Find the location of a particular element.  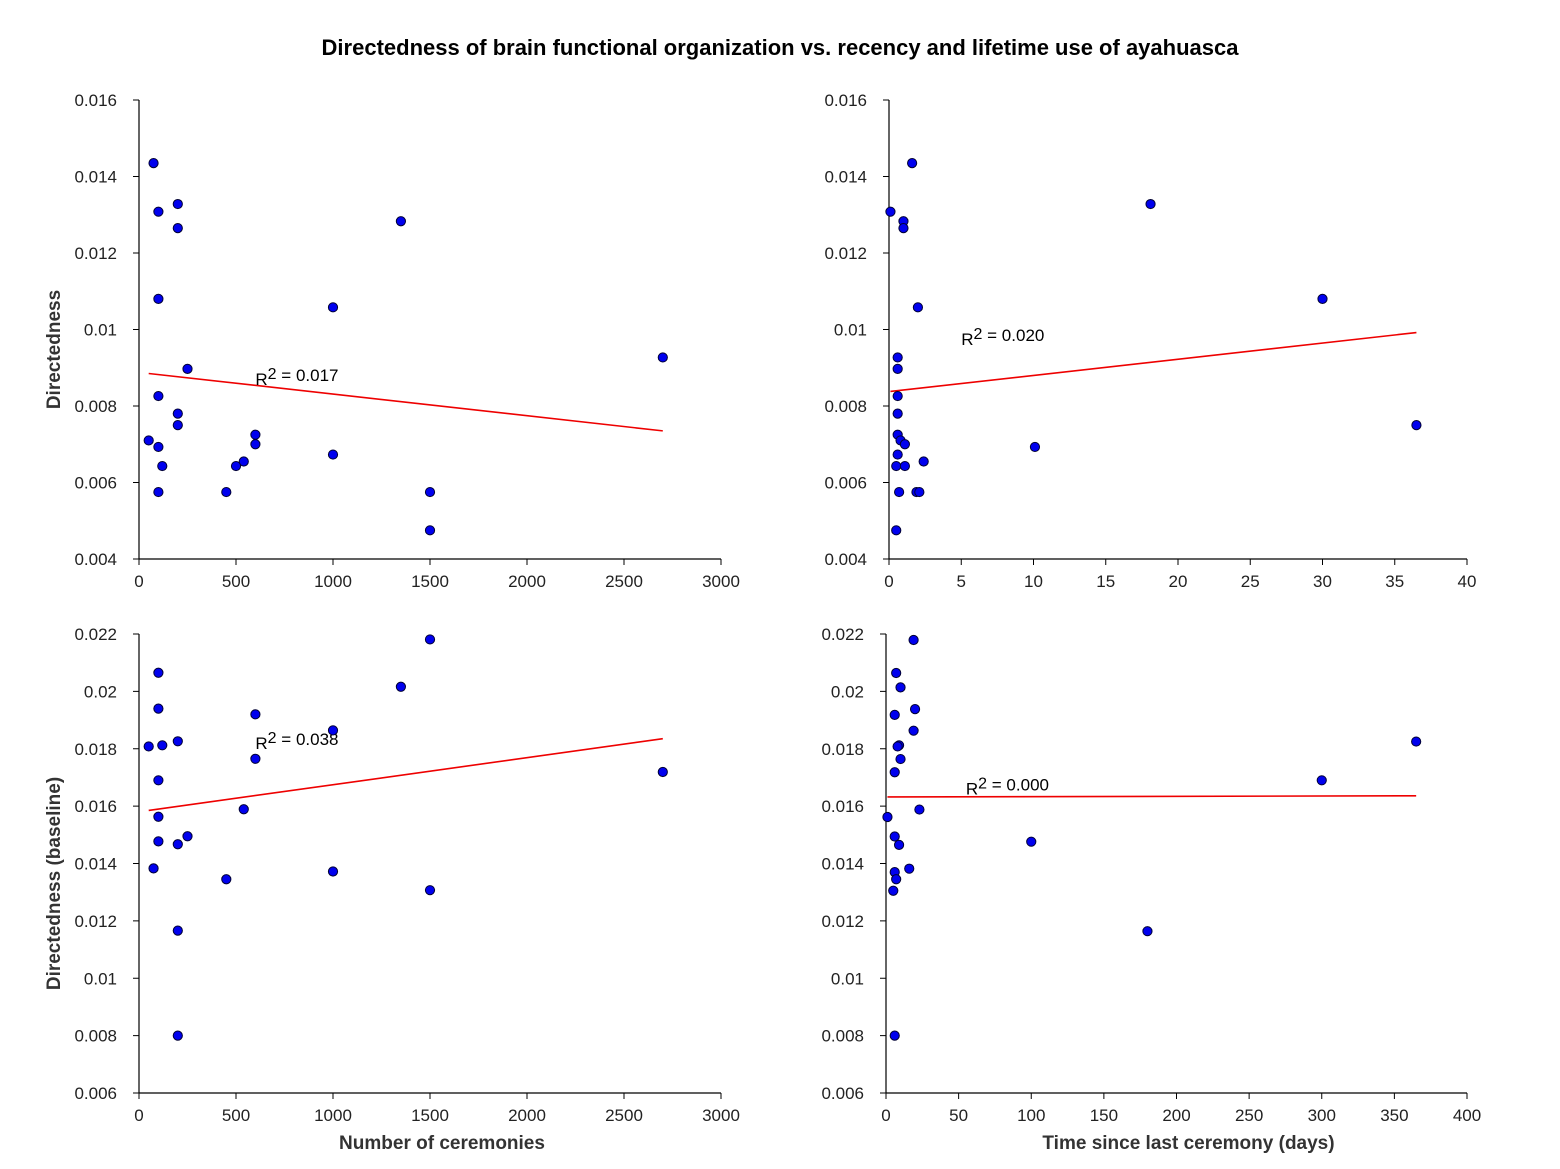

x-tick-label: 35 is located at coordinates (1394, 581).